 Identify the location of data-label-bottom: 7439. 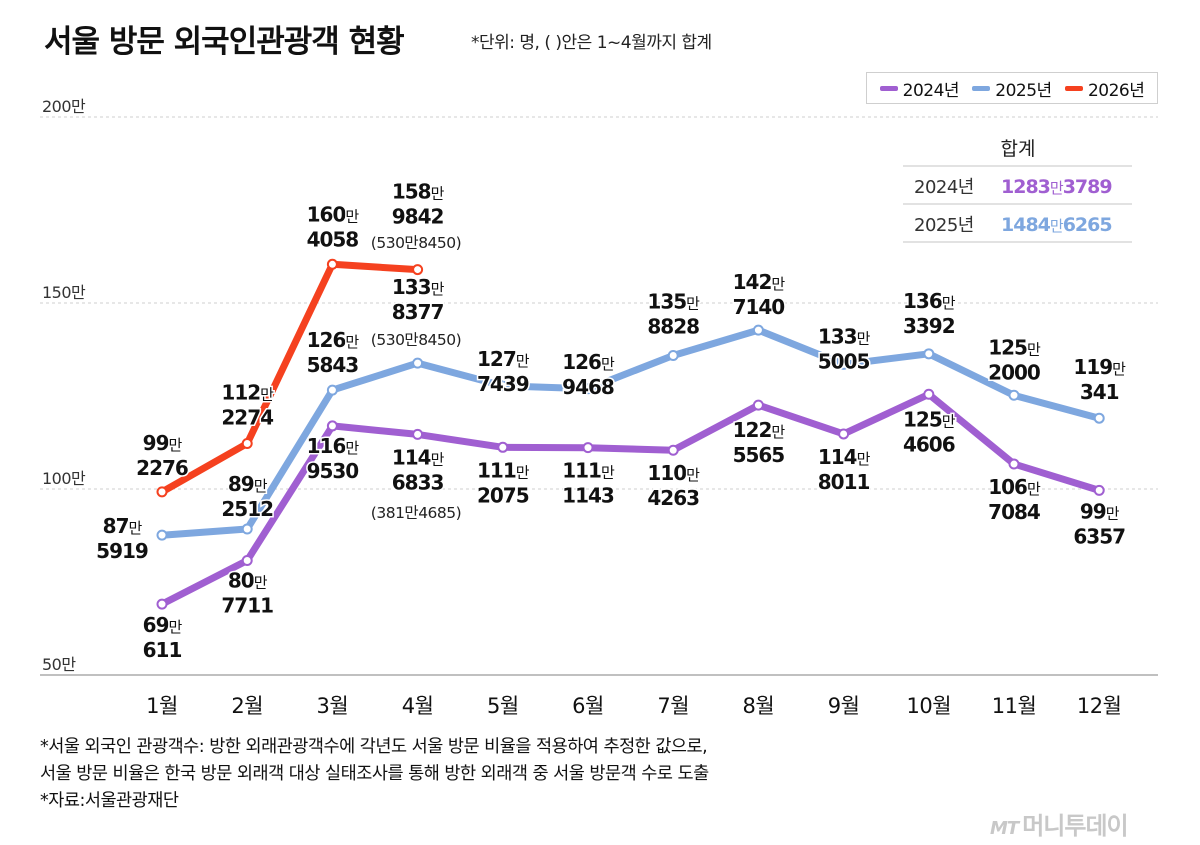
(503, 384).